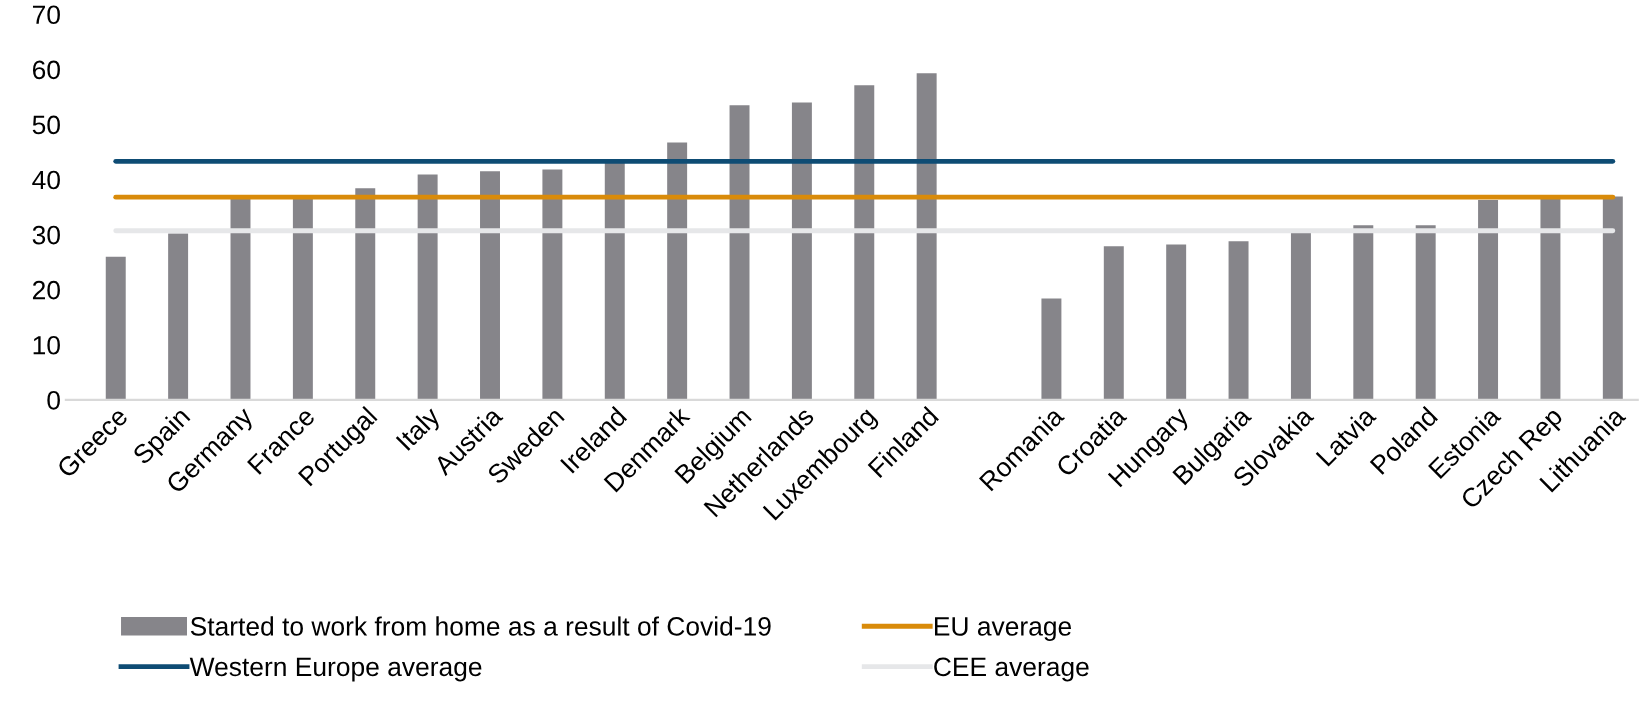 This screenshot has height=714, width=1646. Describe the element at coordinates (46, 15) in the screenshot. I see `y-tick-label: 70` at that location.